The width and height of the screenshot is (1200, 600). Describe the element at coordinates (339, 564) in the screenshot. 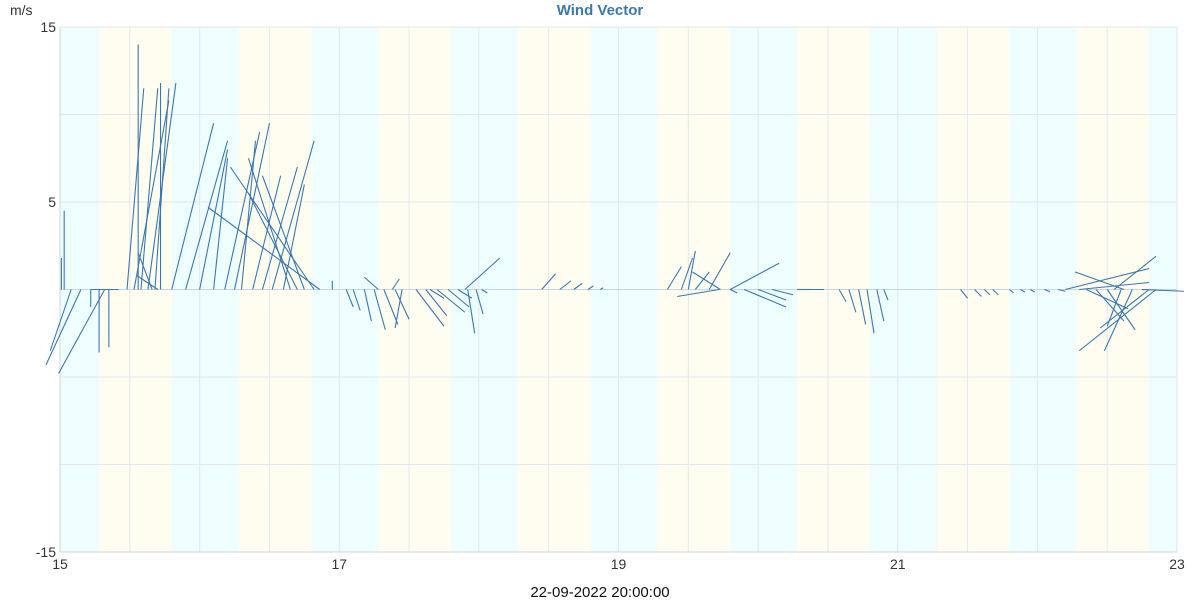

I see `x-tick-label: 17` at that location.